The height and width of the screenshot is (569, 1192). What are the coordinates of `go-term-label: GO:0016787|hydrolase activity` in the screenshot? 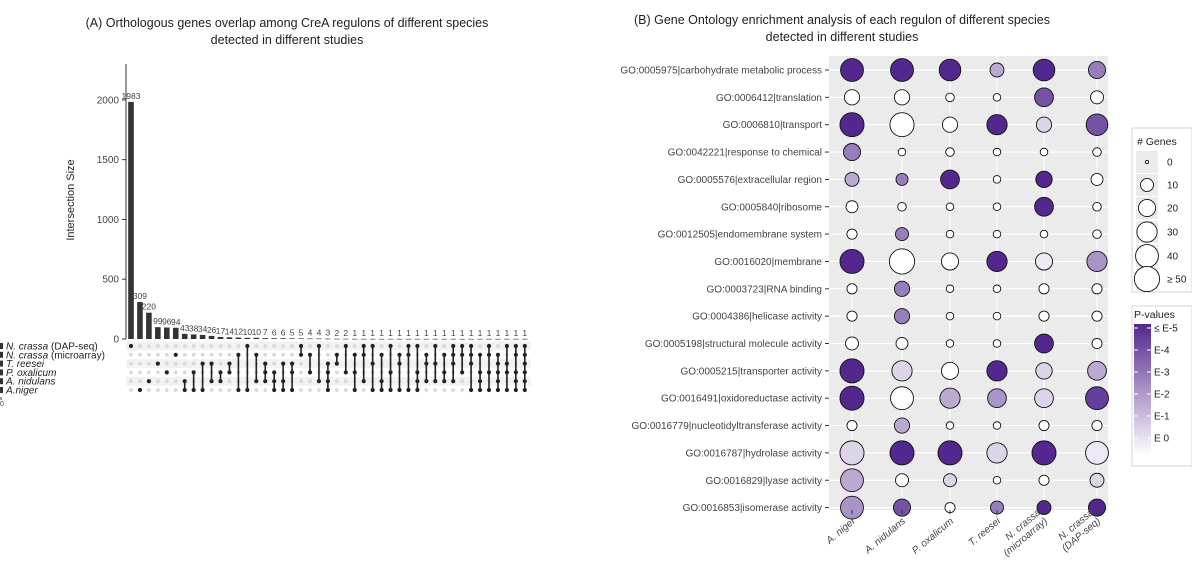 It's located at (753, 453).